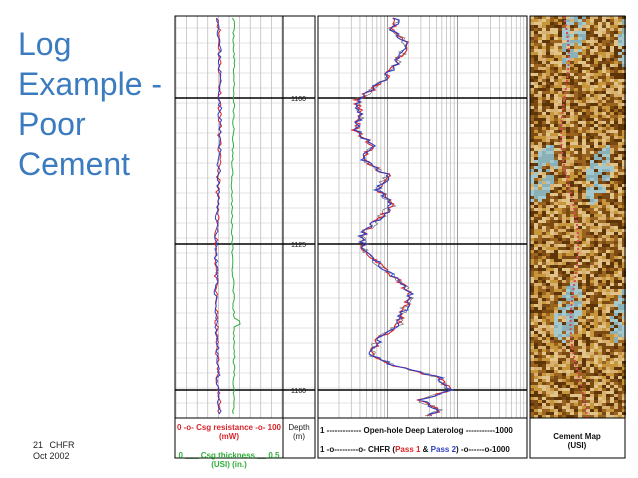 This screenshot has width=638, height=478. I want to click on casing-trace, so click(562, 113).